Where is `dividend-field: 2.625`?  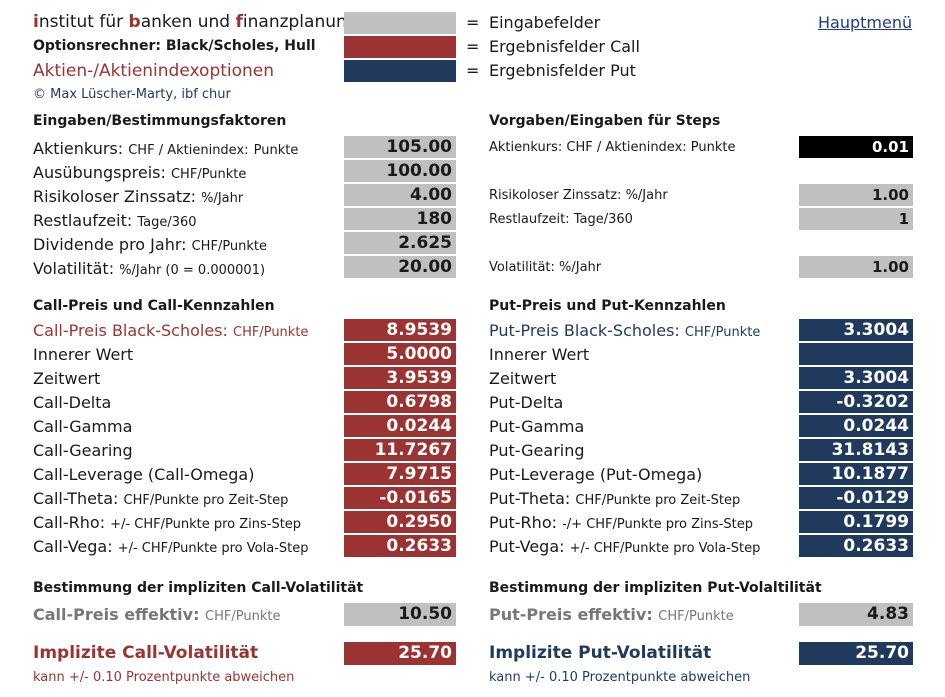
dividend-field: 2.625 is located at coordinates (400, 243).